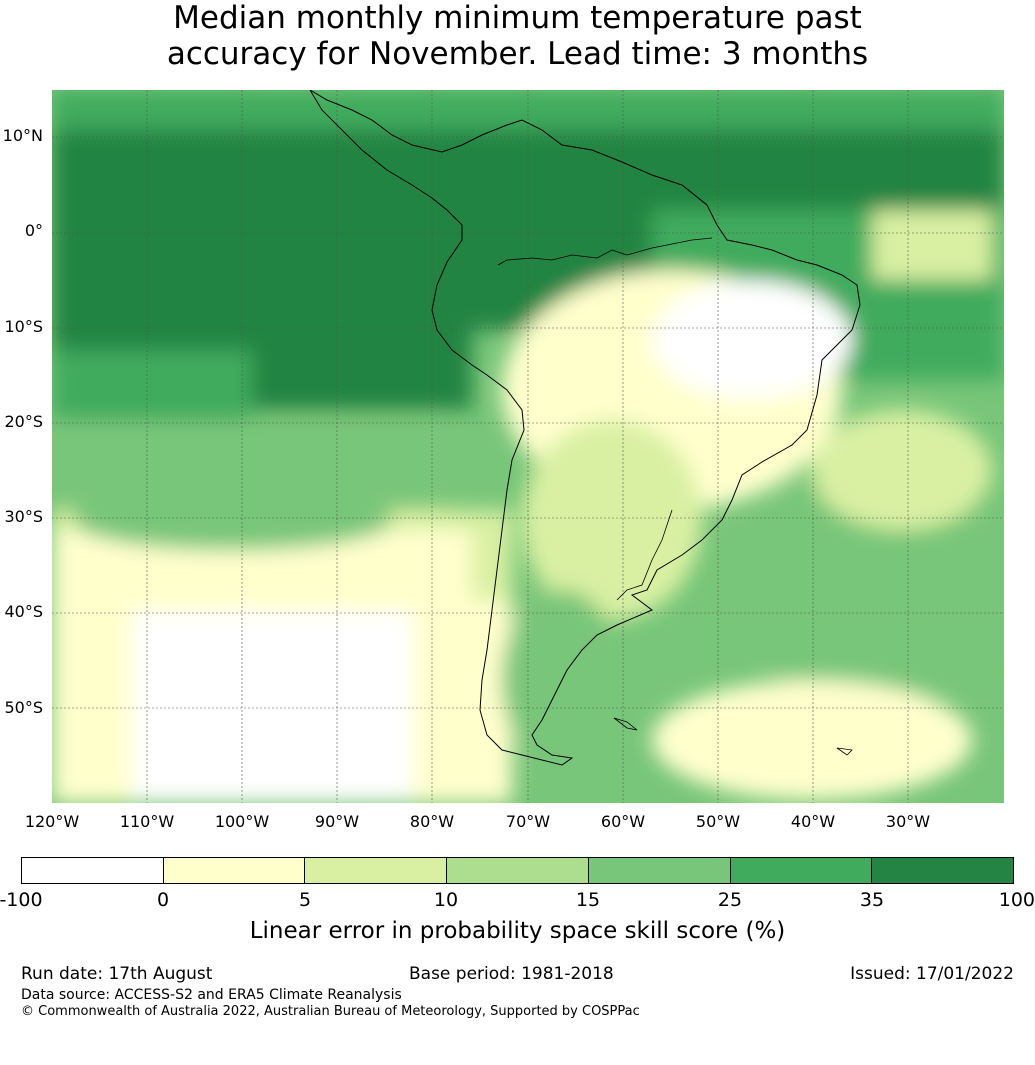 This screenshot has height=1065, width=1035. Describe the element at coordinates (432, 821) in the screenshot. I see `lon-label-80w: 80°W` at that location.